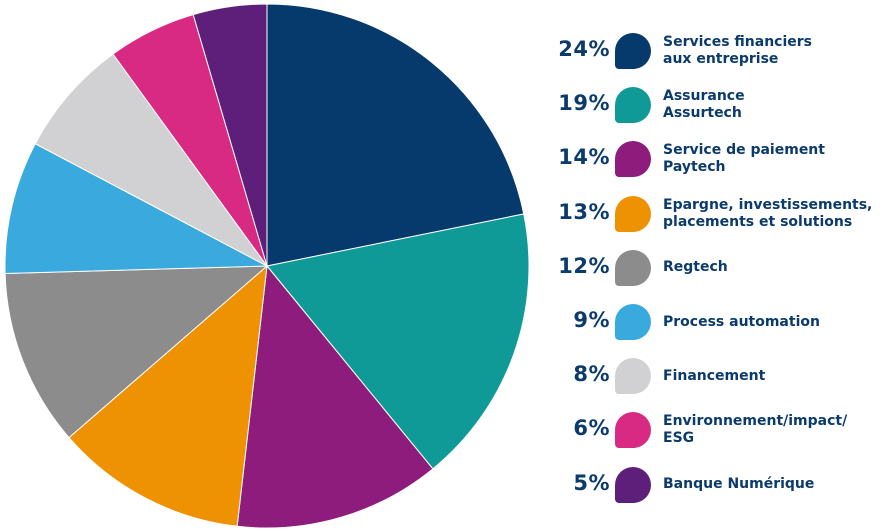  What do you see at coordinates (772, 105) in the screenshot?
I see `legend-label: Assurance Assurtech` at bounding box center [772, 105].